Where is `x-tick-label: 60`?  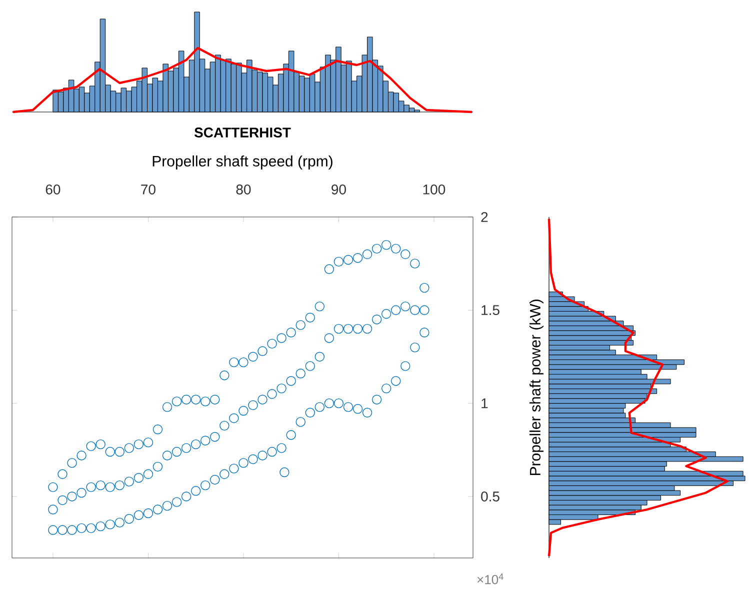
x-tick-label: 60 is located at coordinates (53, 189).